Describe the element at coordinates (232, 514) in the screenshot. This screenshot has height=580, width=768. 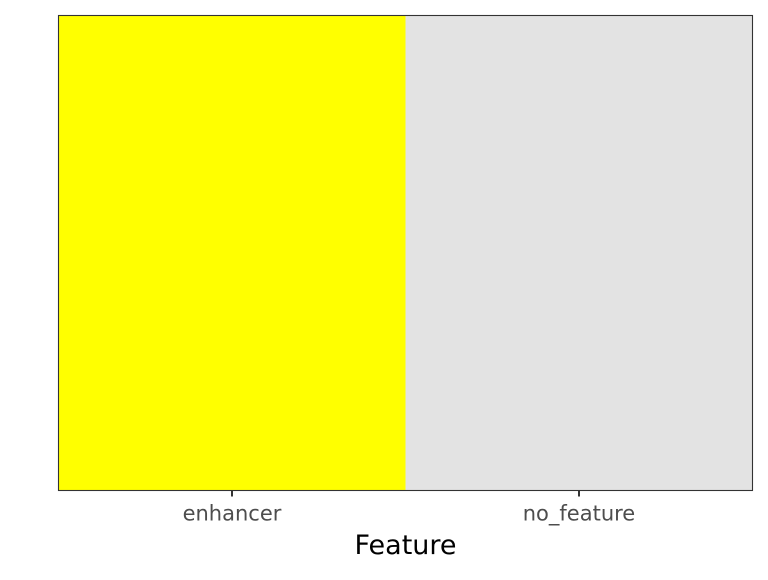
I see `x-tick-label-enhancer: enhancer` at that location.